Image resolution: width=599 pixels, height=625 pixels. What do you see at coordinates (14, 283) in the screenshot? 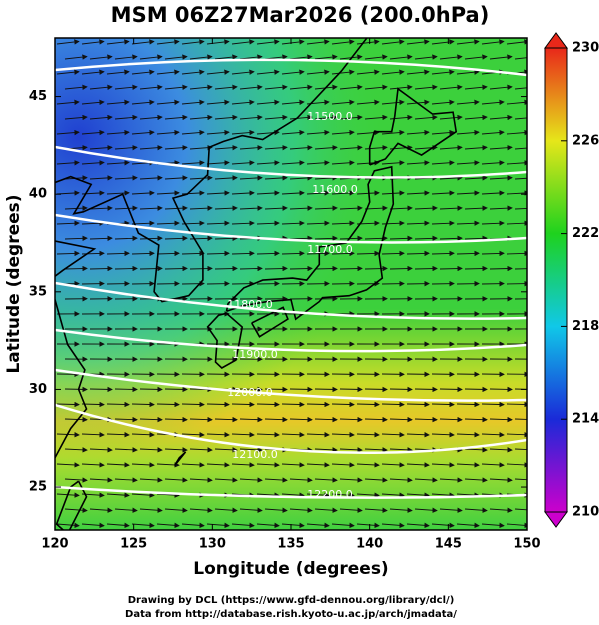
I see `y-axis-label: Latitude (degrees)` at bounding box center [14, 283].